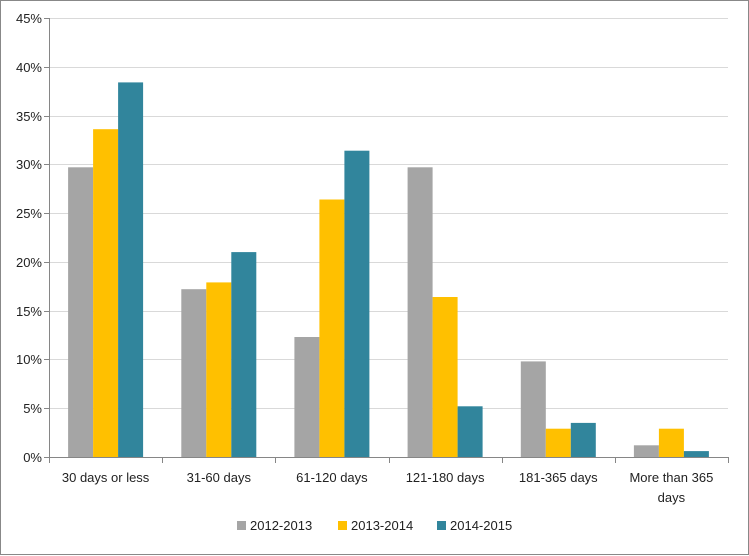 The image size is (749, 556). What do you see at coordinates (29, 238) in the screenshot?
I see `y-axis-tick-labels: 0% 5% 10% 15% 20% 25% 30% 35% 40% 45%` at bounding box center [29, 238].